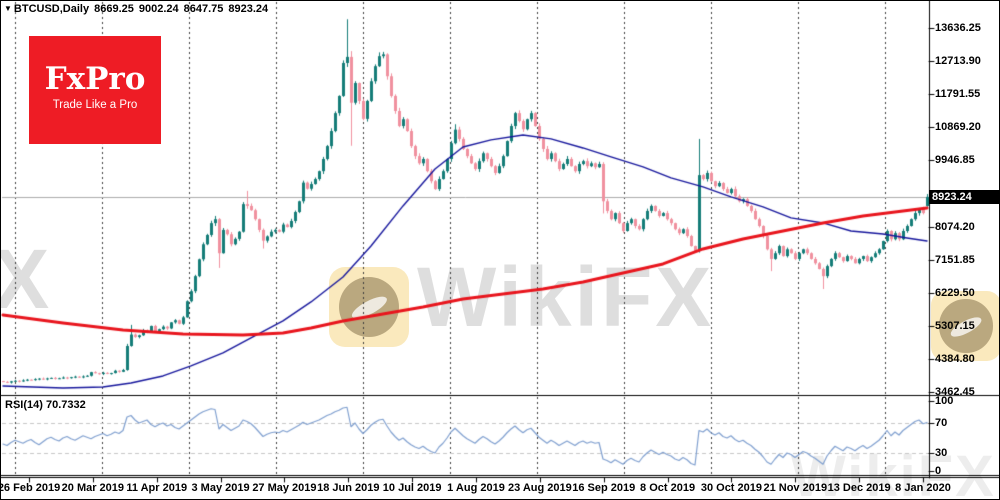 Image resolution: width=1000 pixels, height=500 pixels. I want to click on date-axis-label: 20 Mar 2019, so click(93, 488).